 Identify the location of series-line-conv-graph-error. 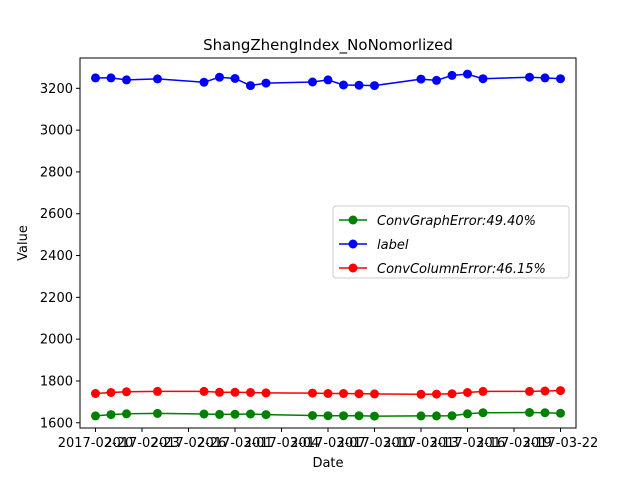
(328, 414).